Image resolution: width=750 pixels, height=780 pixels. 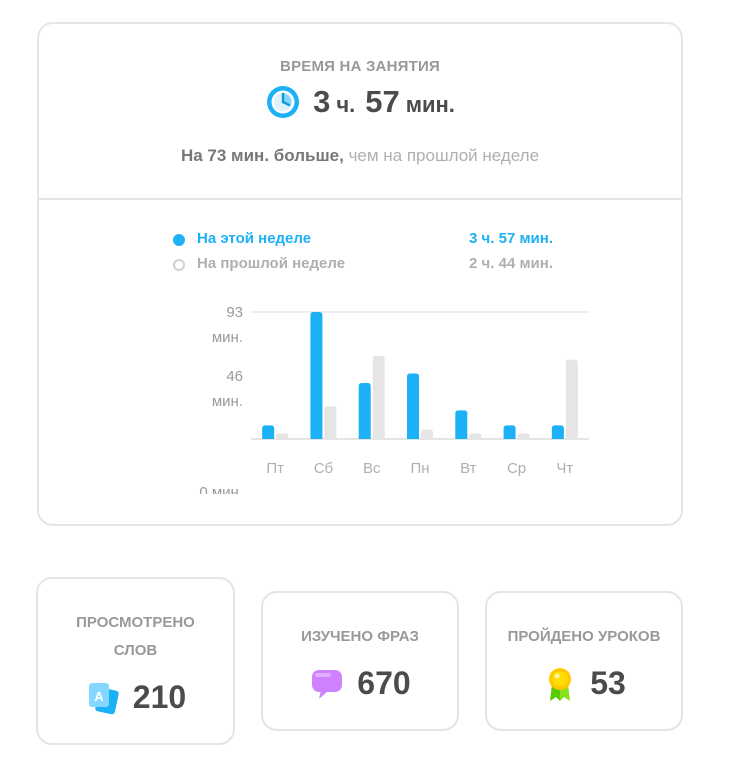 What do you see at coordinates (511, 263) in the screenshot?
I see `legend-value-last-week: 2 ч. 44 мин.` at bounding box center [511, 263].